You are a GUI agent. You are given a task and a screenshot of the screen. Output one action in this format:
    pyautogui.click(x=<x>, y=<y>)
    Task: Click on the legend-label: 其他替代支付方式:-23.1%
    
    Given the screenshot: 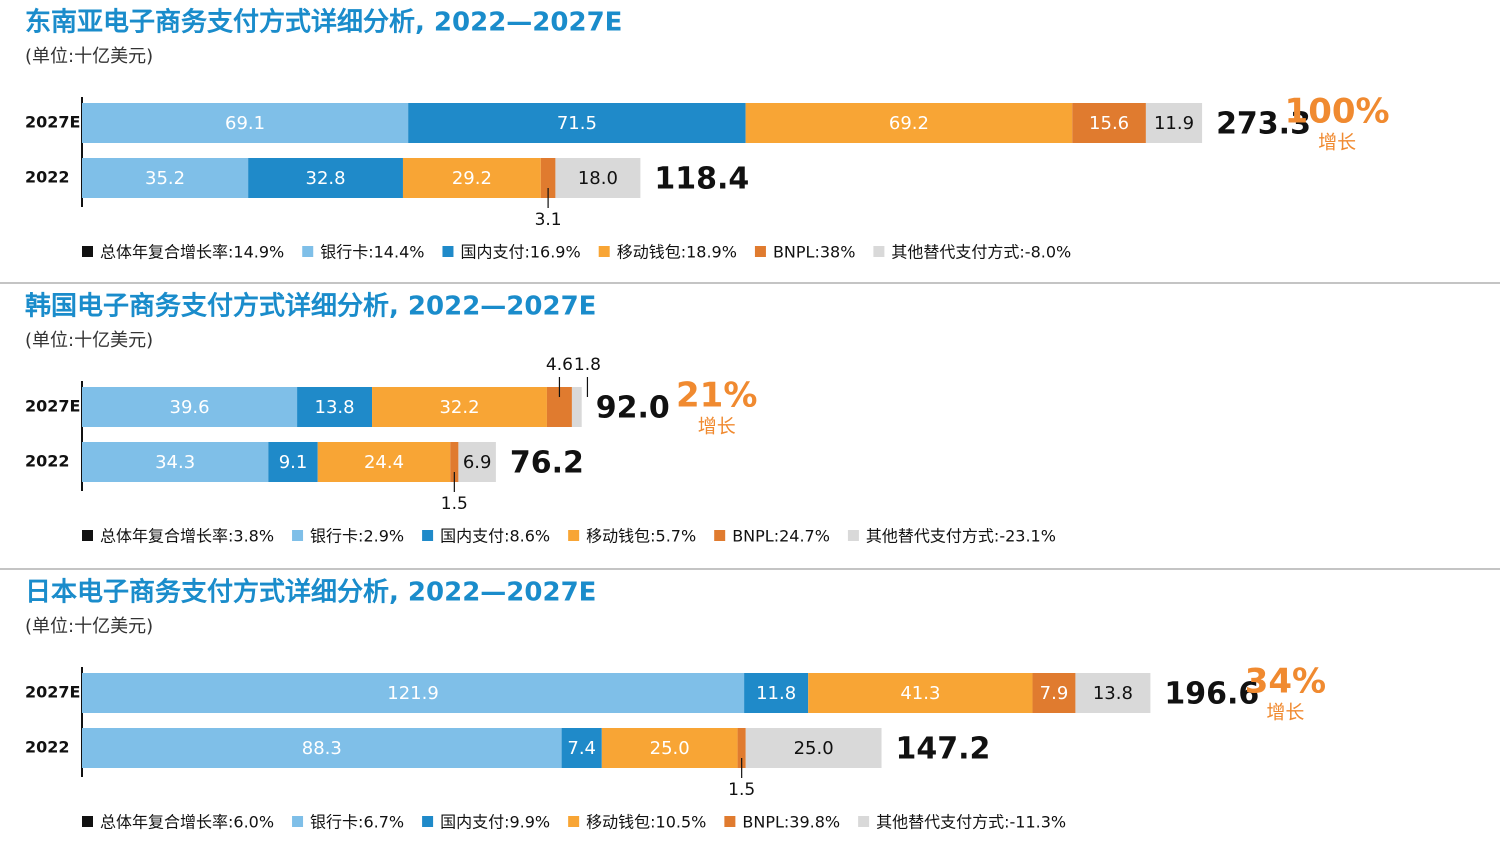 What is the action you would take?
    pyautogui.click(x=961, y=536)
    